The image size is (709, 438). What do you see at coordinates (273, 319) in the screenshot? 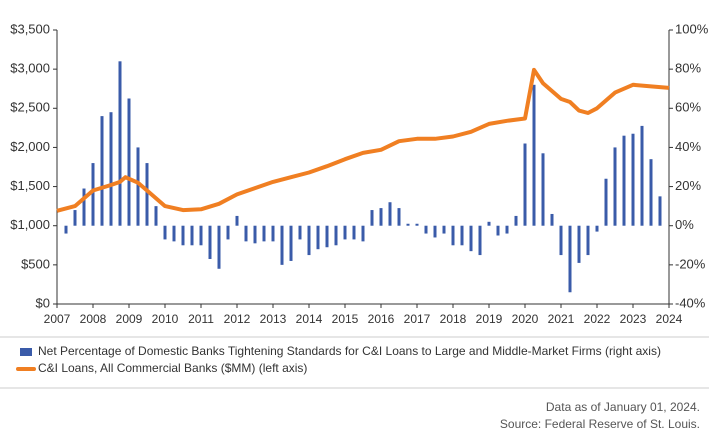
I see `x-tick-label: 2013` at bounding box center [273, 319].